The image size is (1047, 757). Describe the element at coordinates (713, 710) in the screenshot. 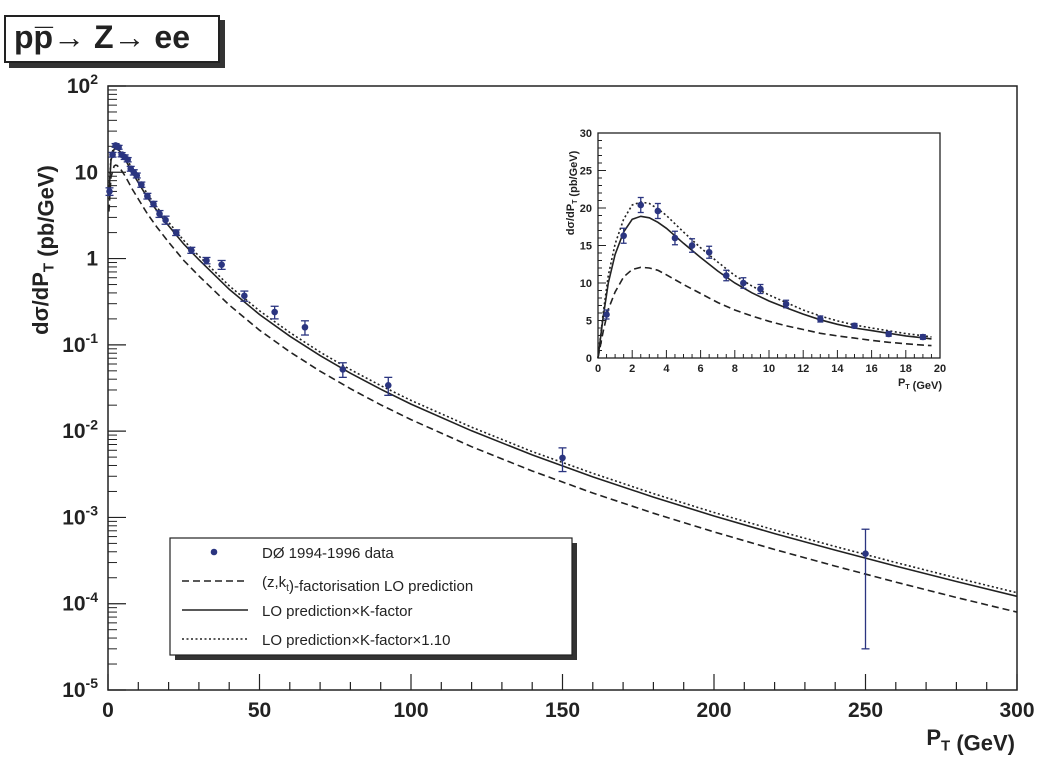

I see `main-x-tick-label: 200` at that location.